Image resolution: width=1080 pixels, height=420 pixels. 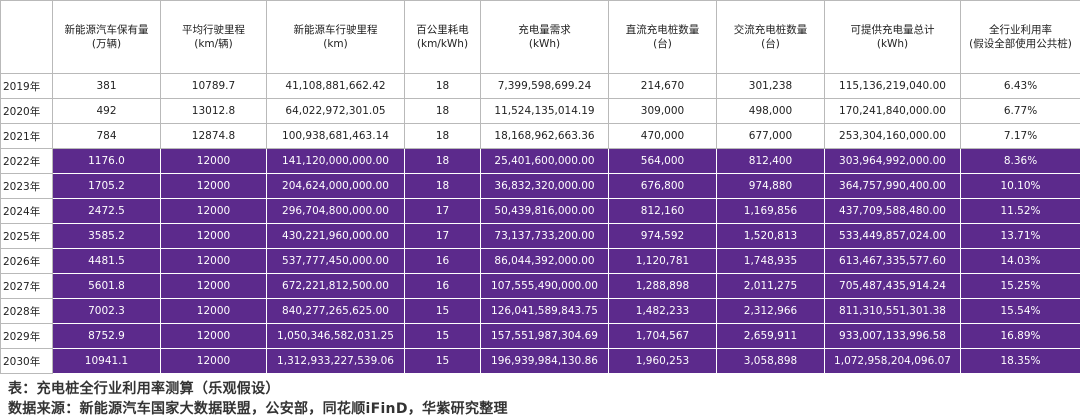 I want to click on table-cell: 170,241,840,000.00, so click(x=892, y=111).